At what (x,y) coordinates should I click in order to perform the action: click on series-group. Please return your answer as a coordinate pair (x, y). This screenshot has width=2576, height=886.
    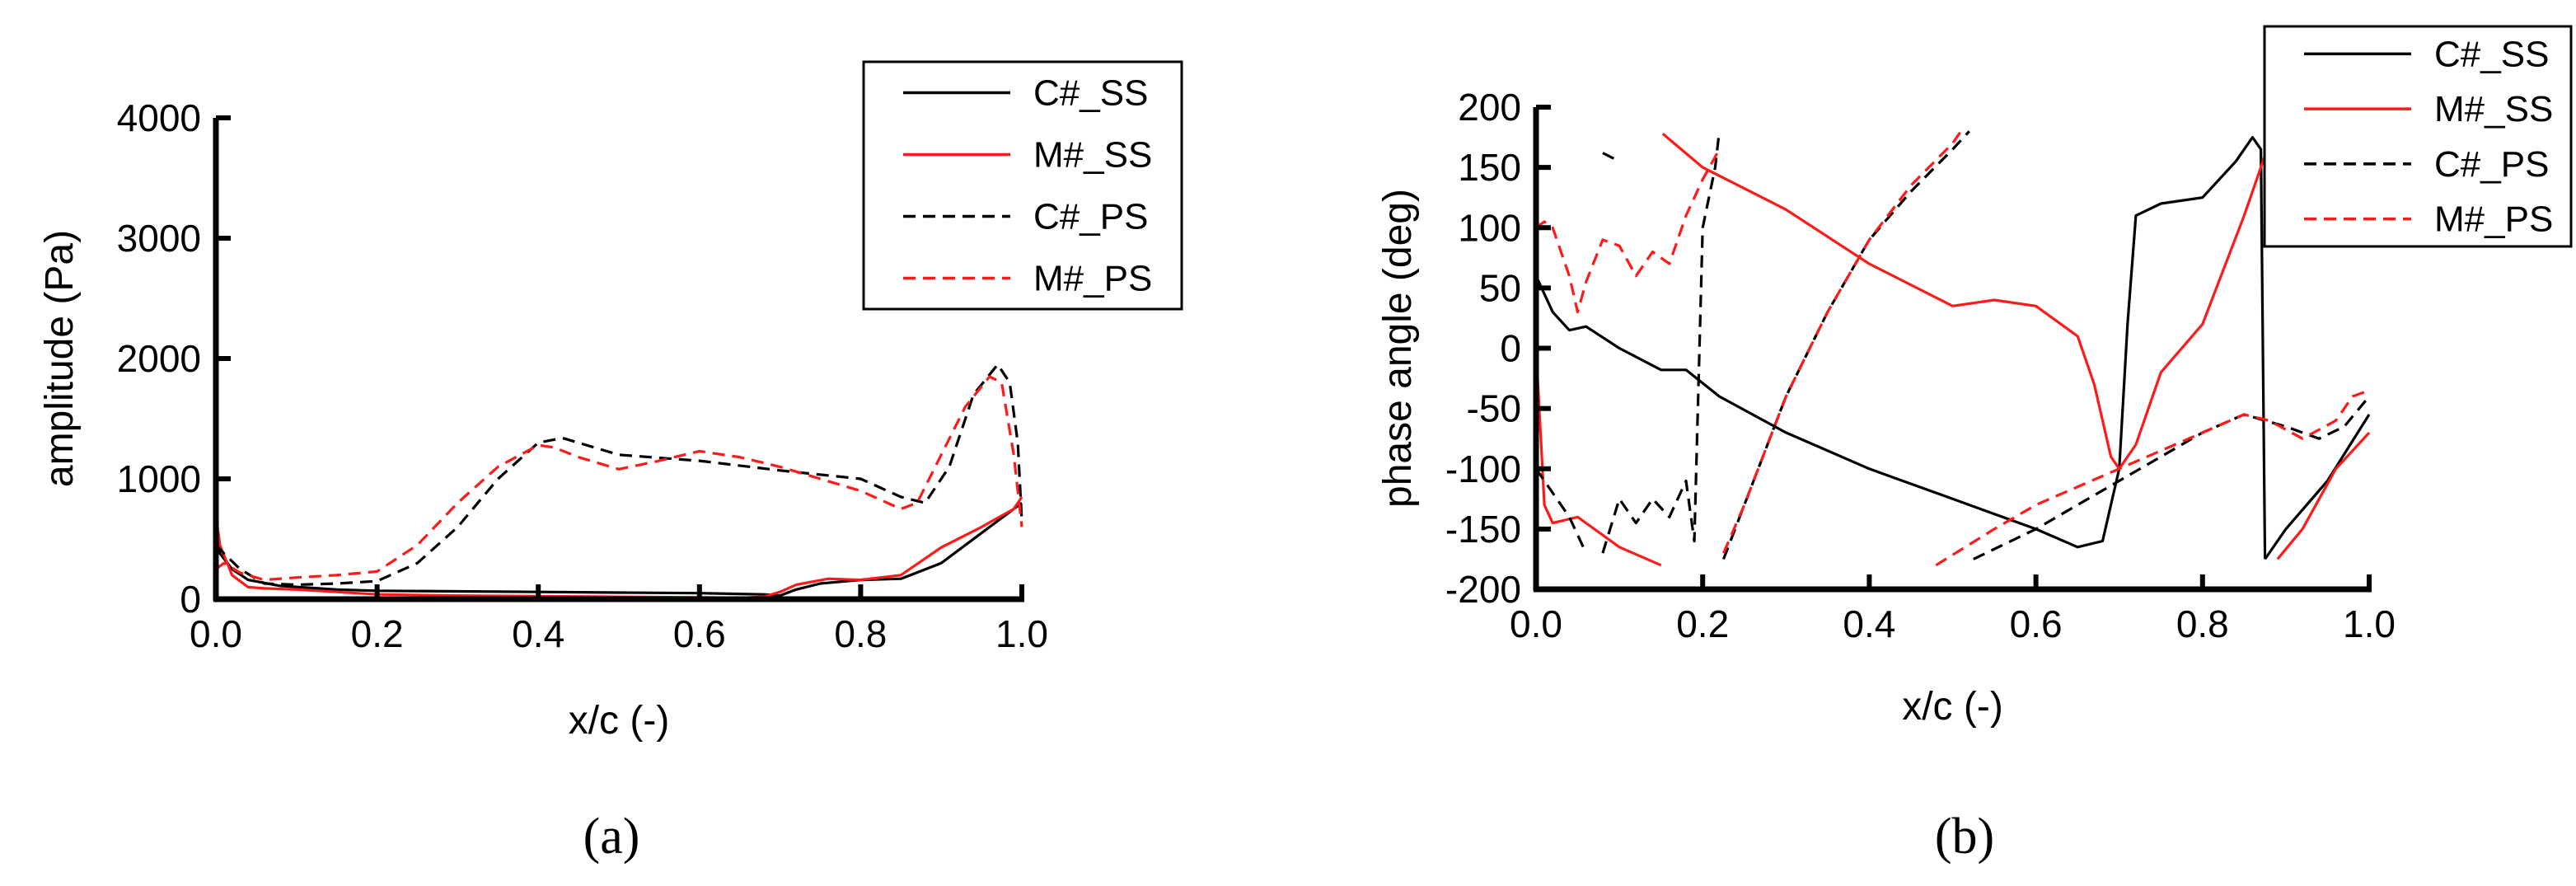
    Looking at the image, I should click on (618, 481).